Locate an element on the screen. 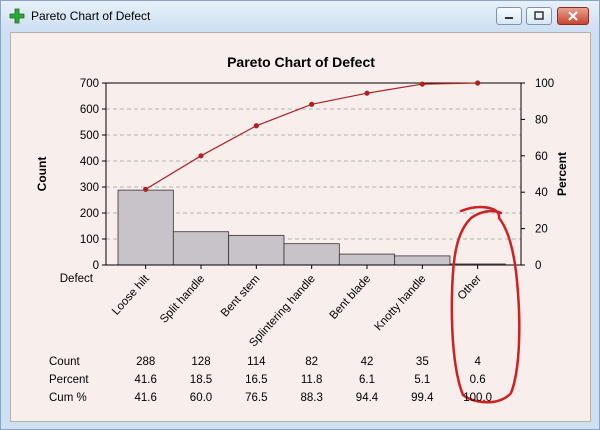 The height and width of the screenshot is (430, 600). x-axis-label: Defect is located at coordinates (77, 279).